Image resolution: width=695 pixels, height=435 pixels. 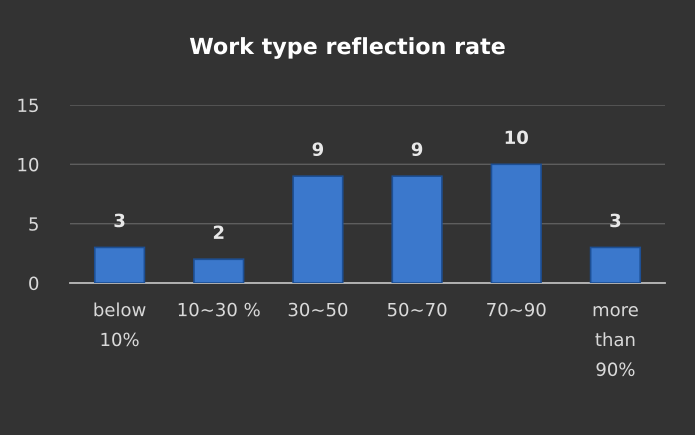 What do you see at coordinates (33, 283) in the screenshot?
I see `y-tick-label: 0` at bounding box center [33, 283].